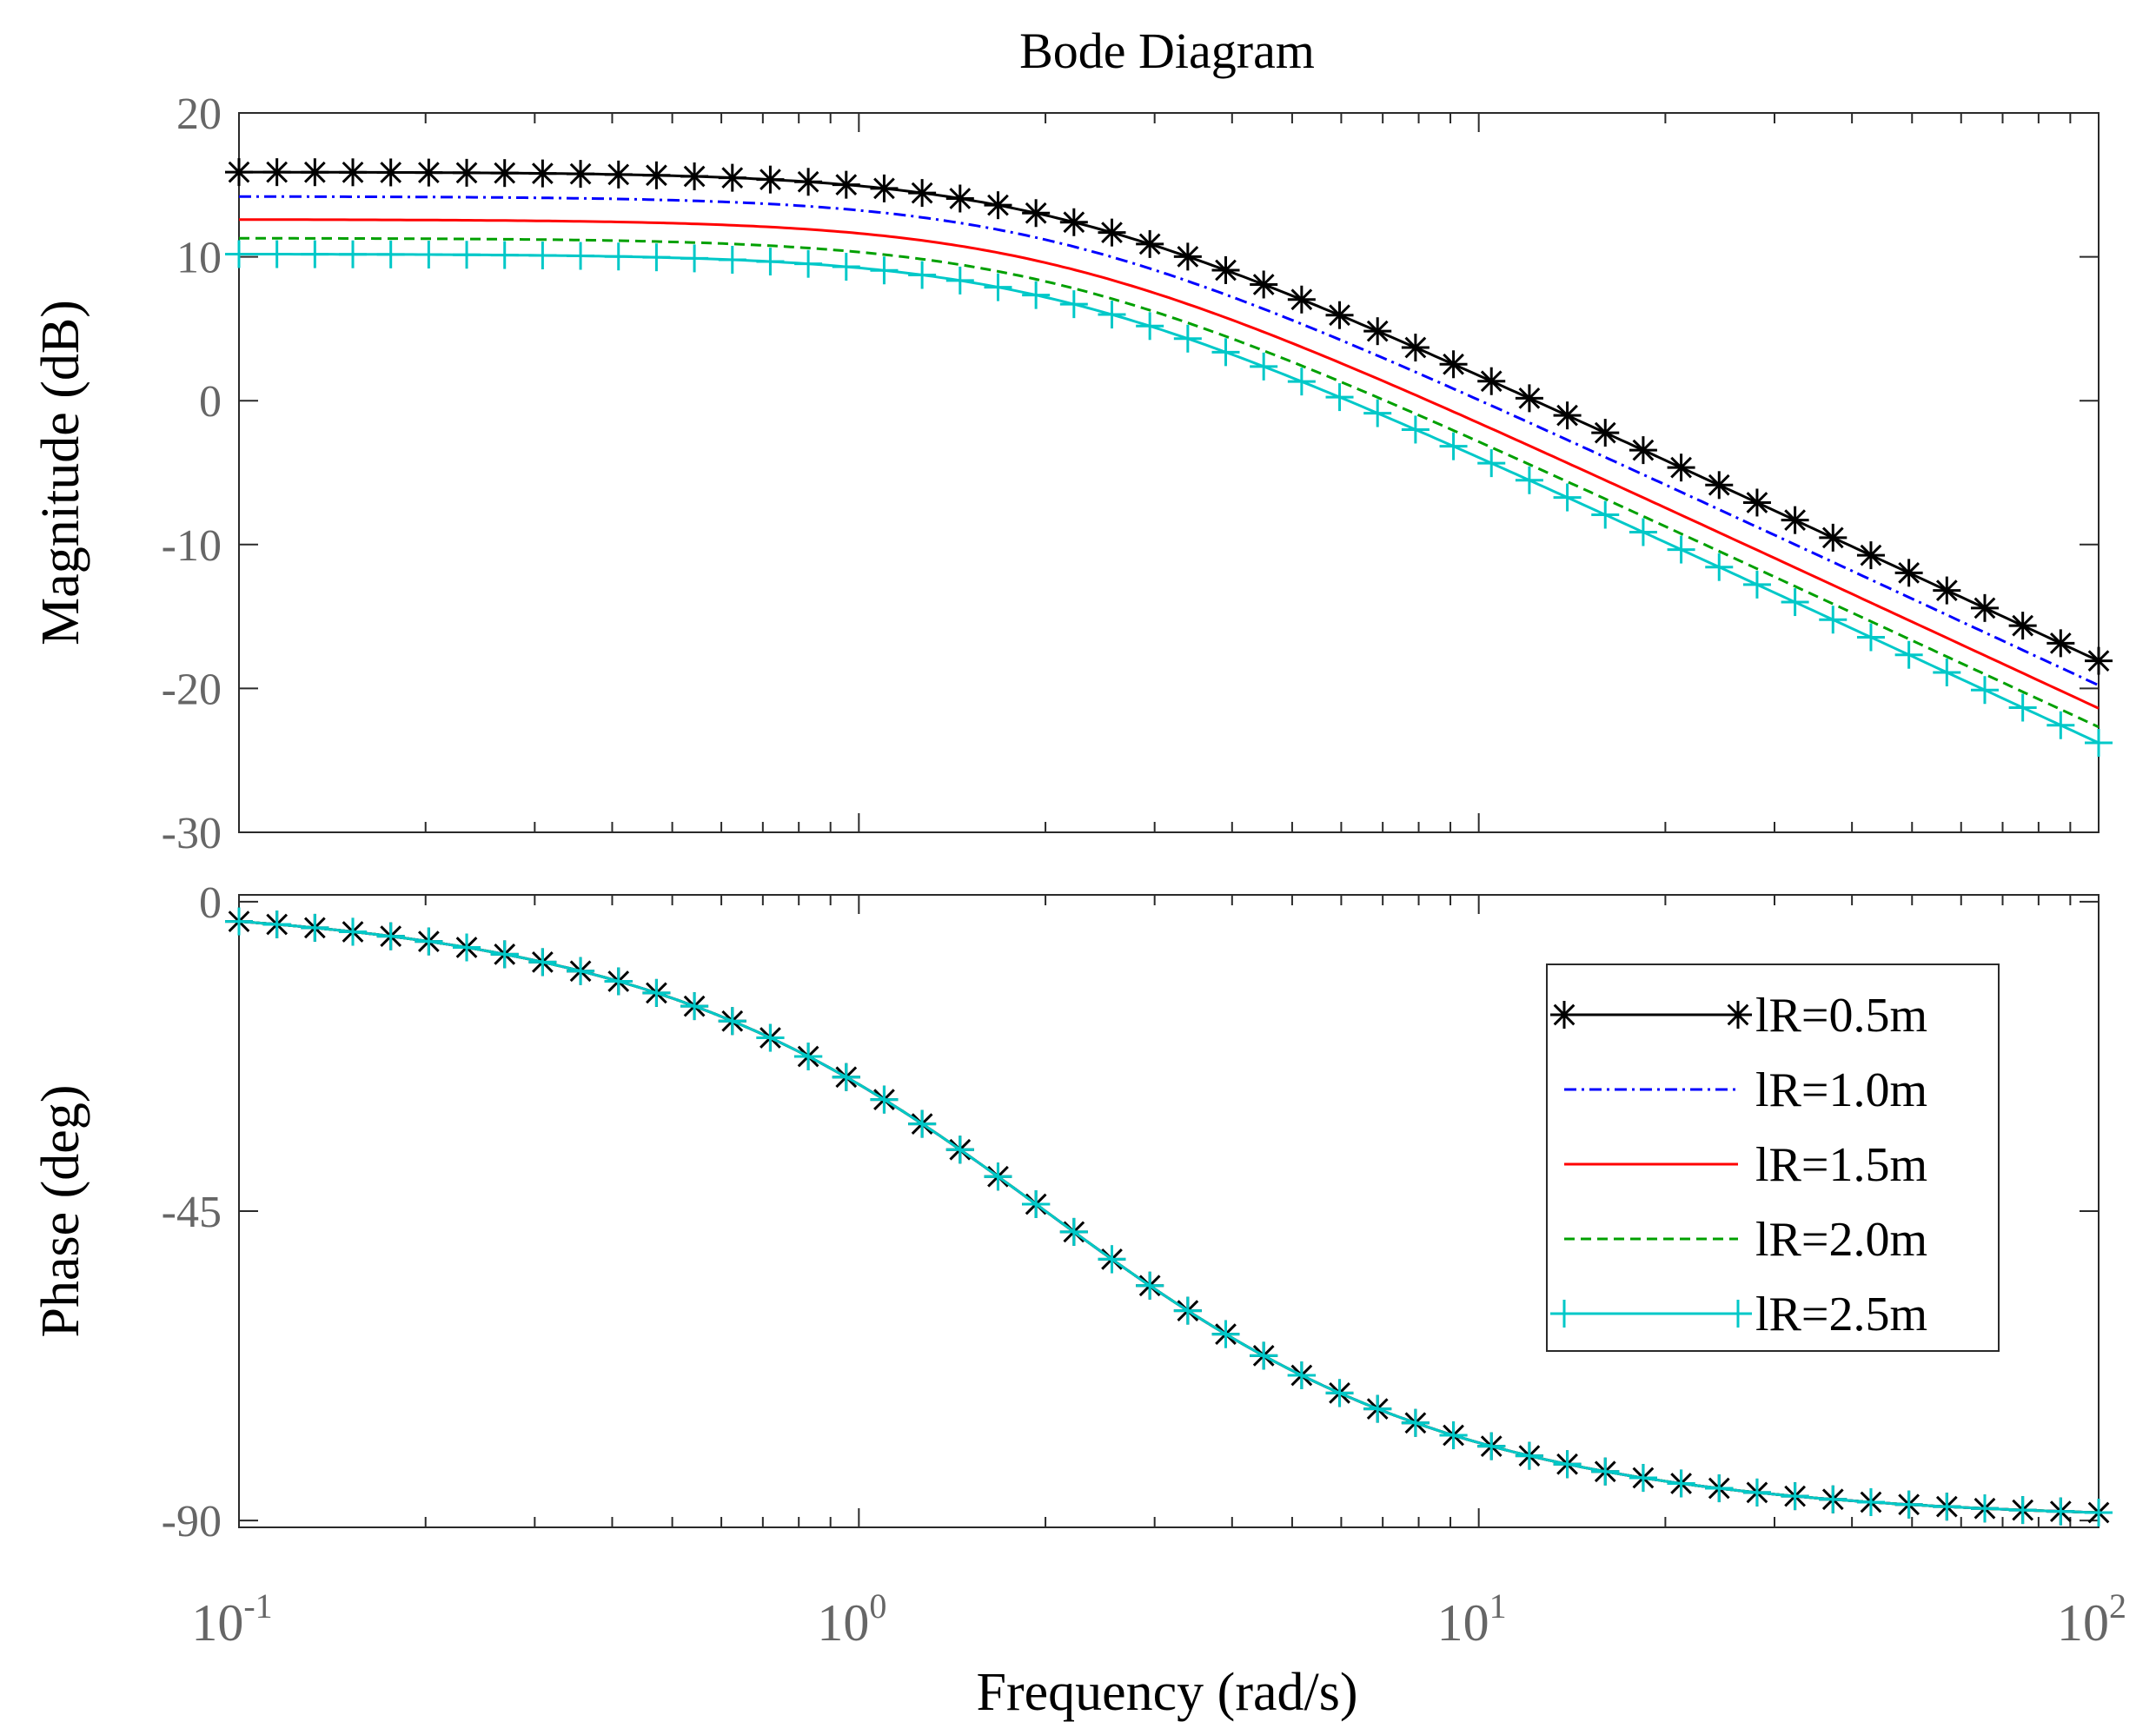 Image resolution: width=2156 pixels, height=1735 pixels. Describe the element at coordinates (1498, 1606) in the screenshot. I see `x-tick-exponent: 1` at that location.